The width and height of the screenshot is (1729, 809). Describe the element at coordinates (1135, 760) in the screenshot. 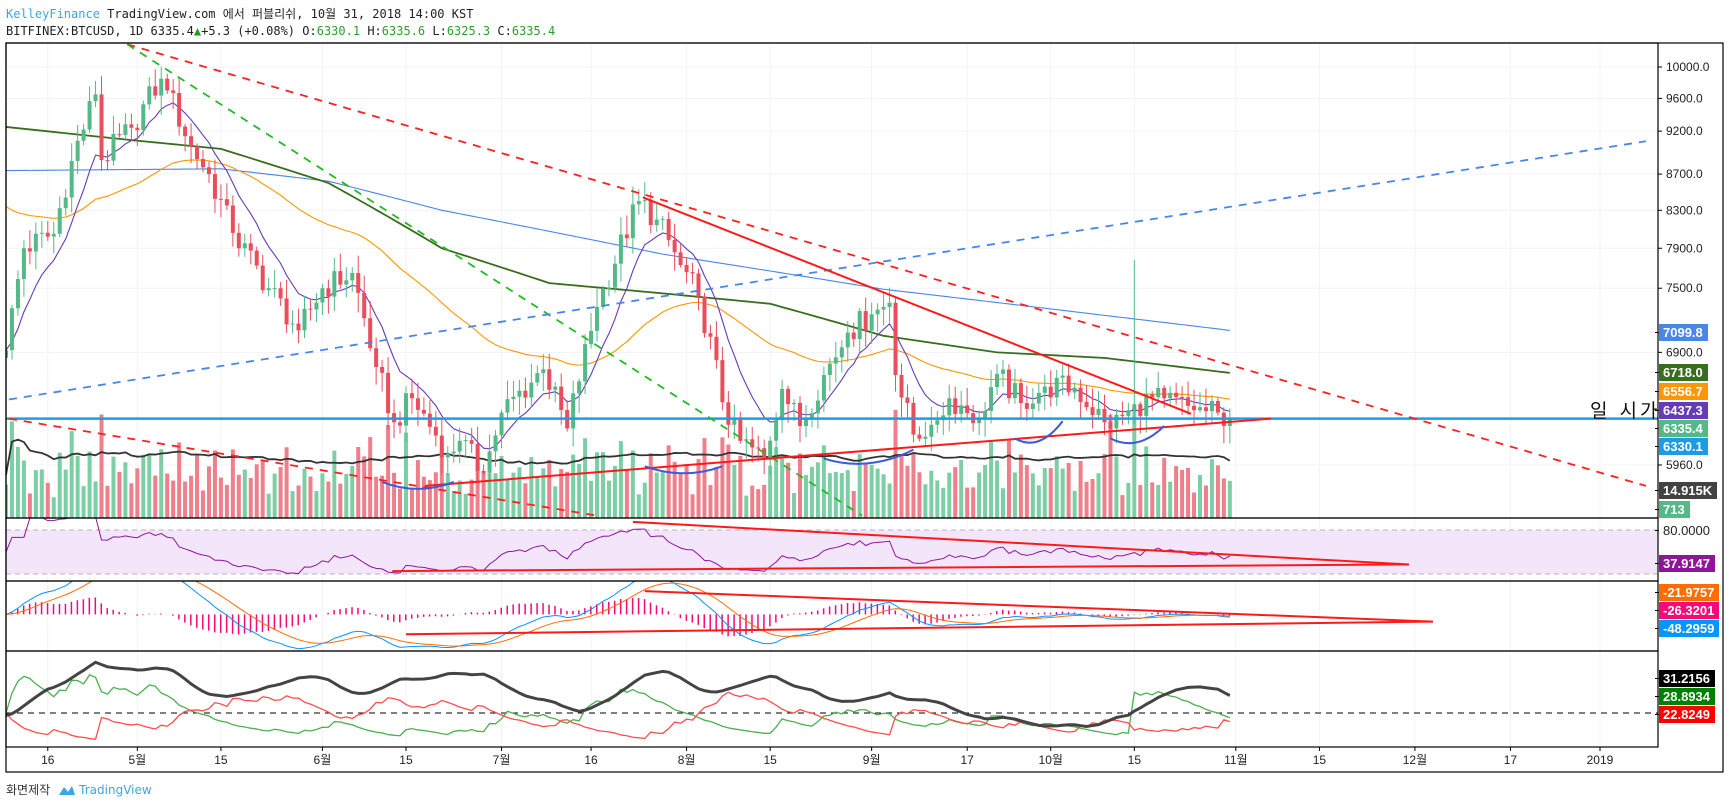

I see `time-axis-tick: 15` at that location.